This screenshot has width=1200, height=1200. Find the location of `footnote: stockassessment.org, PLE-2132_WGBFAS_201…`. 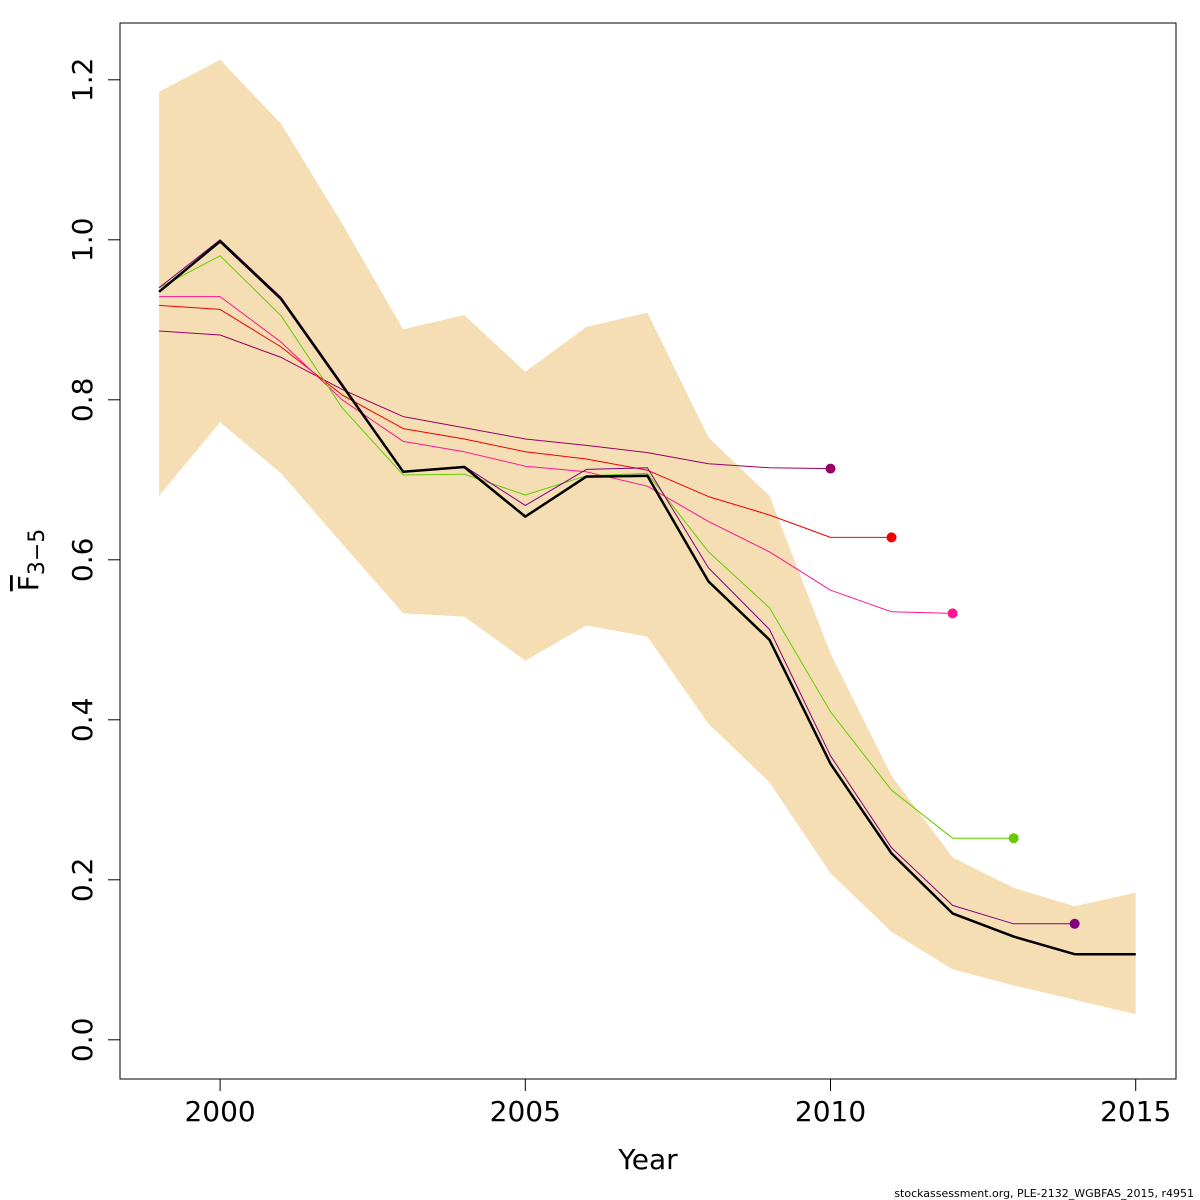

footnote: stockassessment.org, PLE-2132_WGBFAS_201… is located at coordinates (1044, 1193).